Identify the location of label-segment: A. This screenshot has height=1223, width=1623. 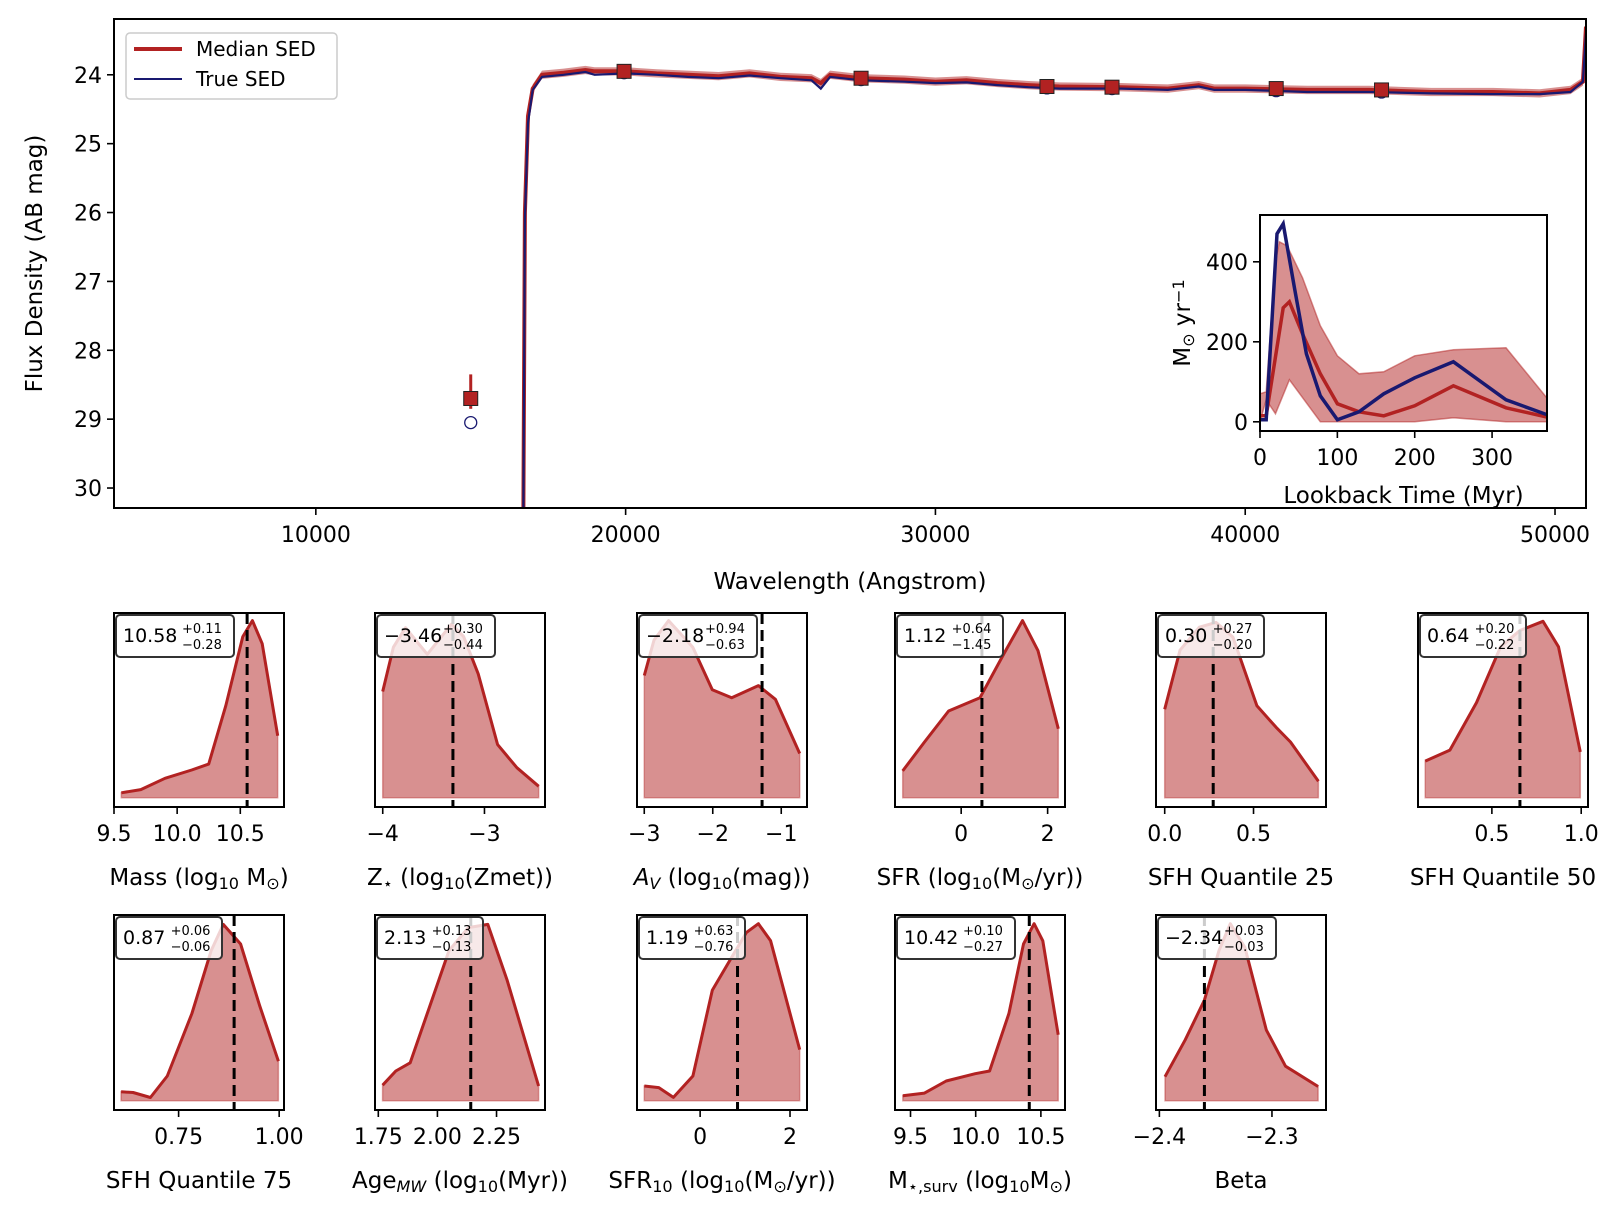
(641, 878).